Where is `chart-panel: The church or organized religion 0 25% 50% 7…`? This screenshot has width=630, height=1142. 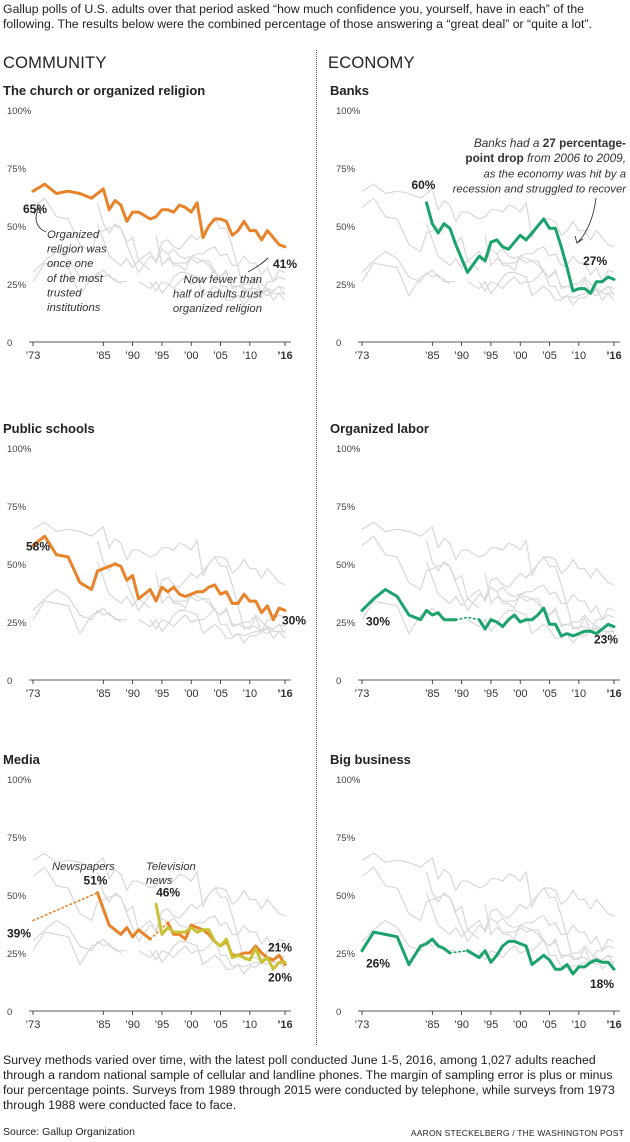 chart-panel: The church or organized religion 0 25% 50% 7… is located at coordinates (150, 222).